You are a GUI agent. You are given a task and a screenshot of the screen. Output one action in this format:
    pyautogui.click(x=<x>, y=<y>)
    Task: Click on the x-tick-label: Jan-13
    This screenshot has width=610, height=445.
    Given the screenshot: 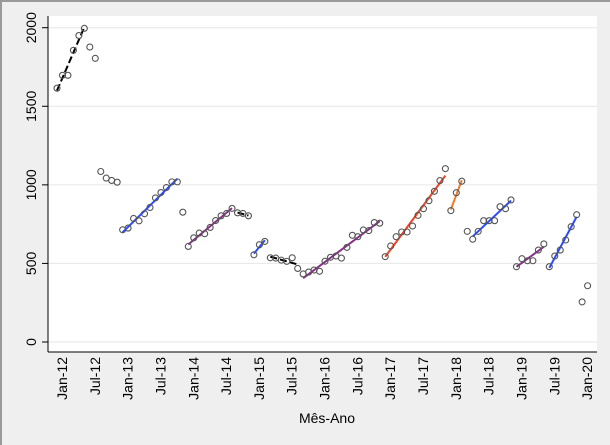 What is the action you would take?
    pyautogui.click(x=128, y=378)
    